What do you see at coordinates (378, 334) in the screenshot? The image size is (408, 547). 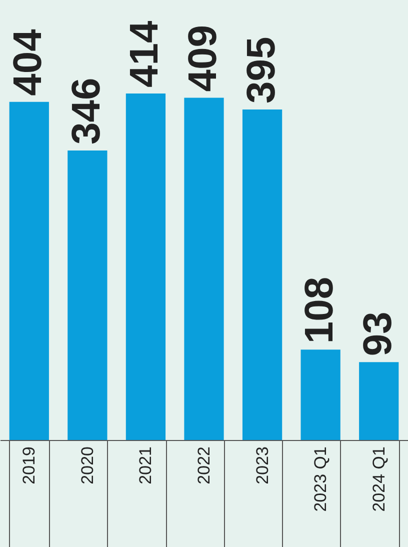 I see `data-label: 93` at bounding box center [378, 334].